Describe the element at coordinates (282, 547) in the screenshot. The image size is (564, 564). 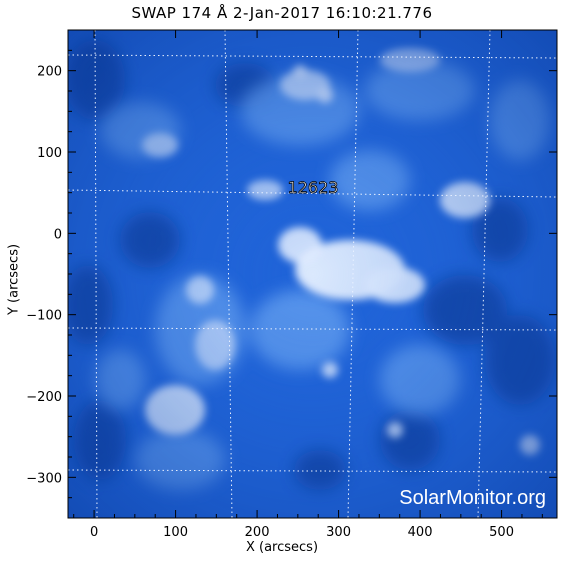
I see `x-axis-label: X (arcsecs)` at that location.